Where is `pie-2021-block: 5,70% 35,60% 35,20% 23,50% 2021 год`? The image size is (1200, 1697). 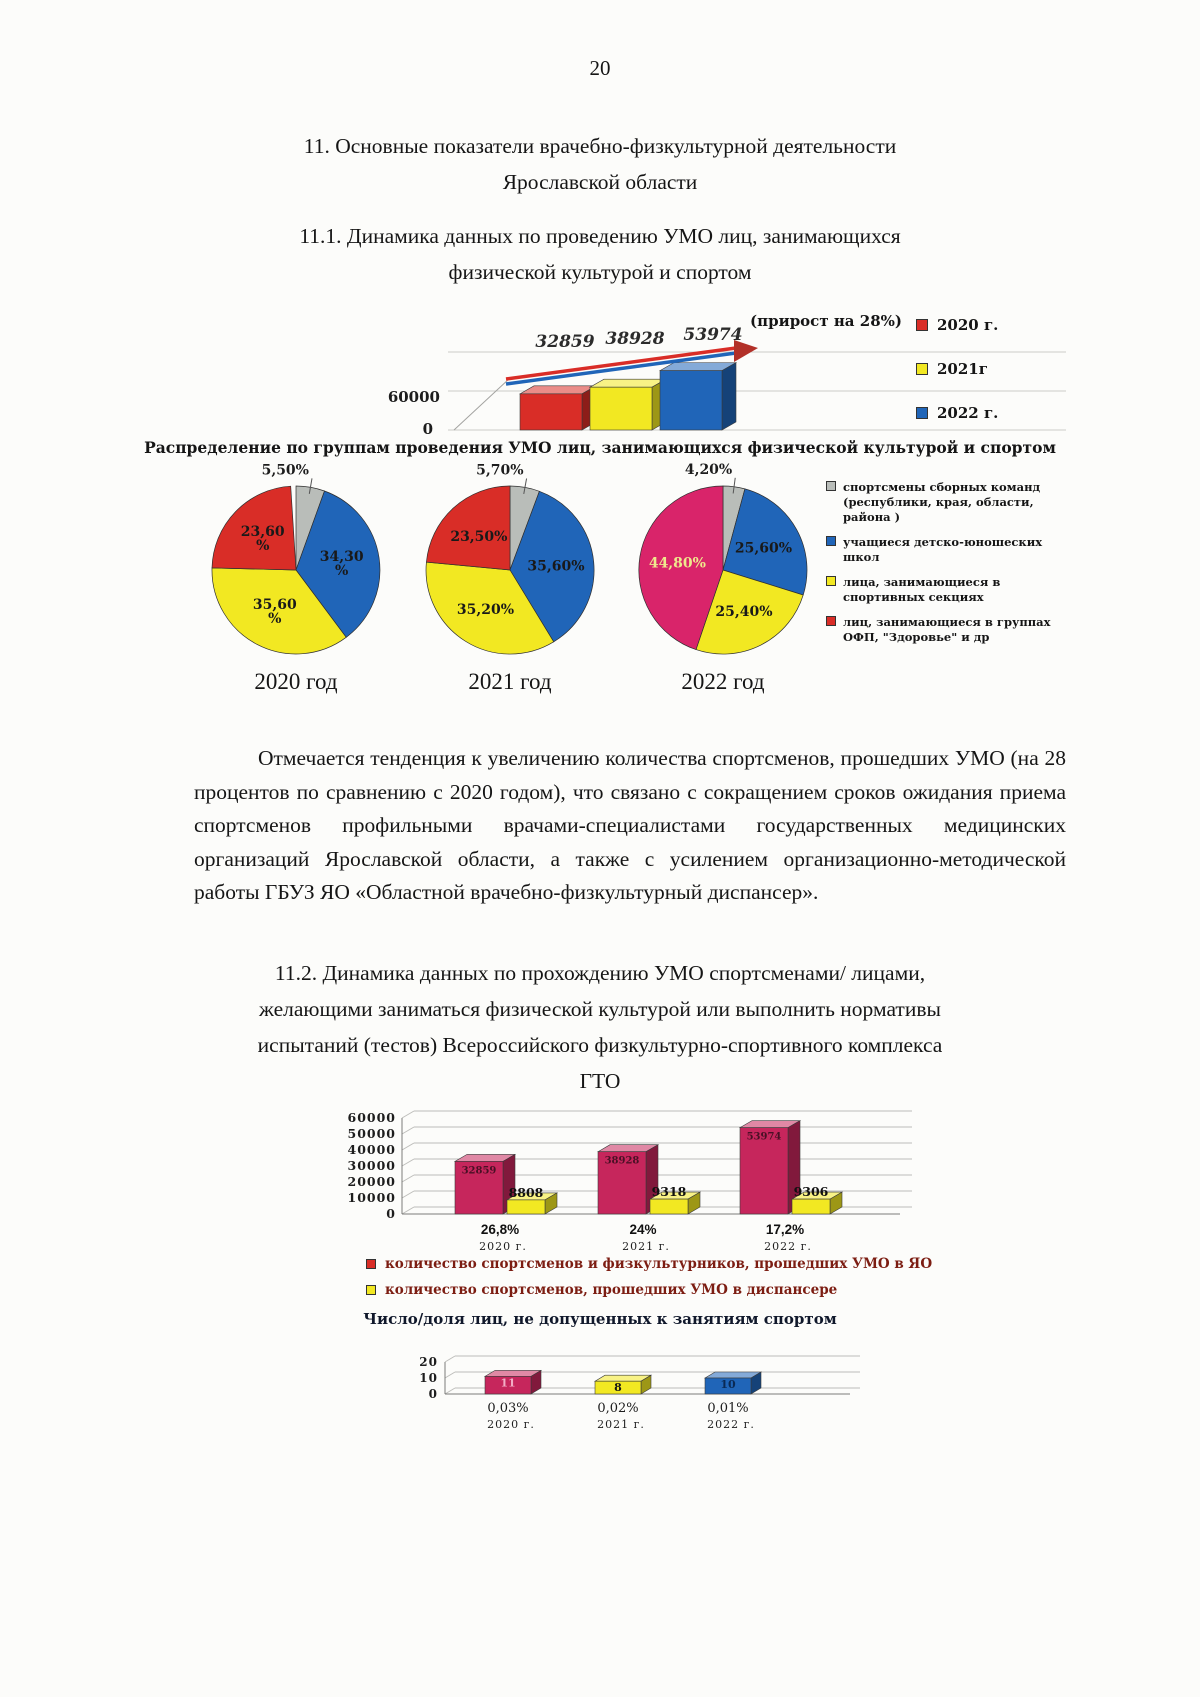 pie-2021-block: 5,70% 35,60% 35,20% 23,50% 2021 год is located at coordinates (510, 578).